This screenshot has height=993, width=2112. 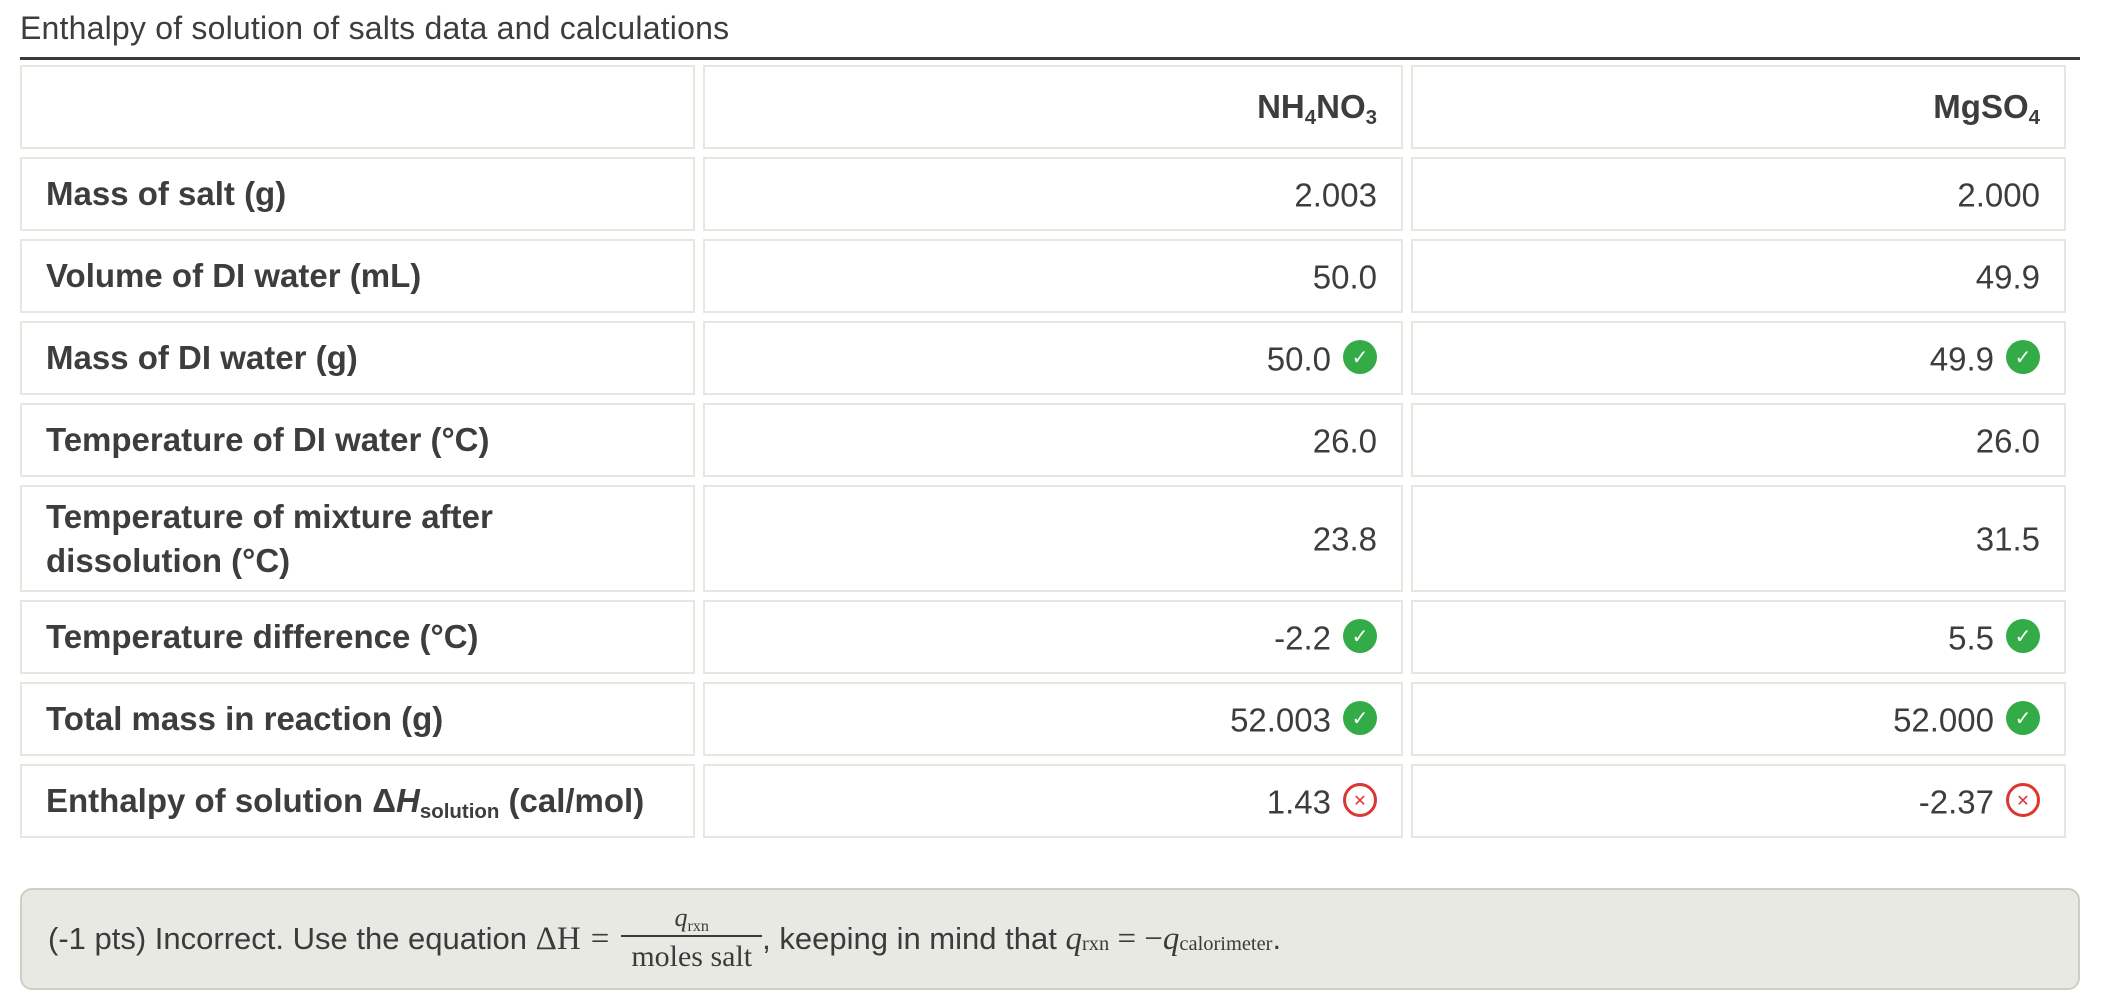 I want to click on subscript-text: 3, so click(x=1371, y=117).